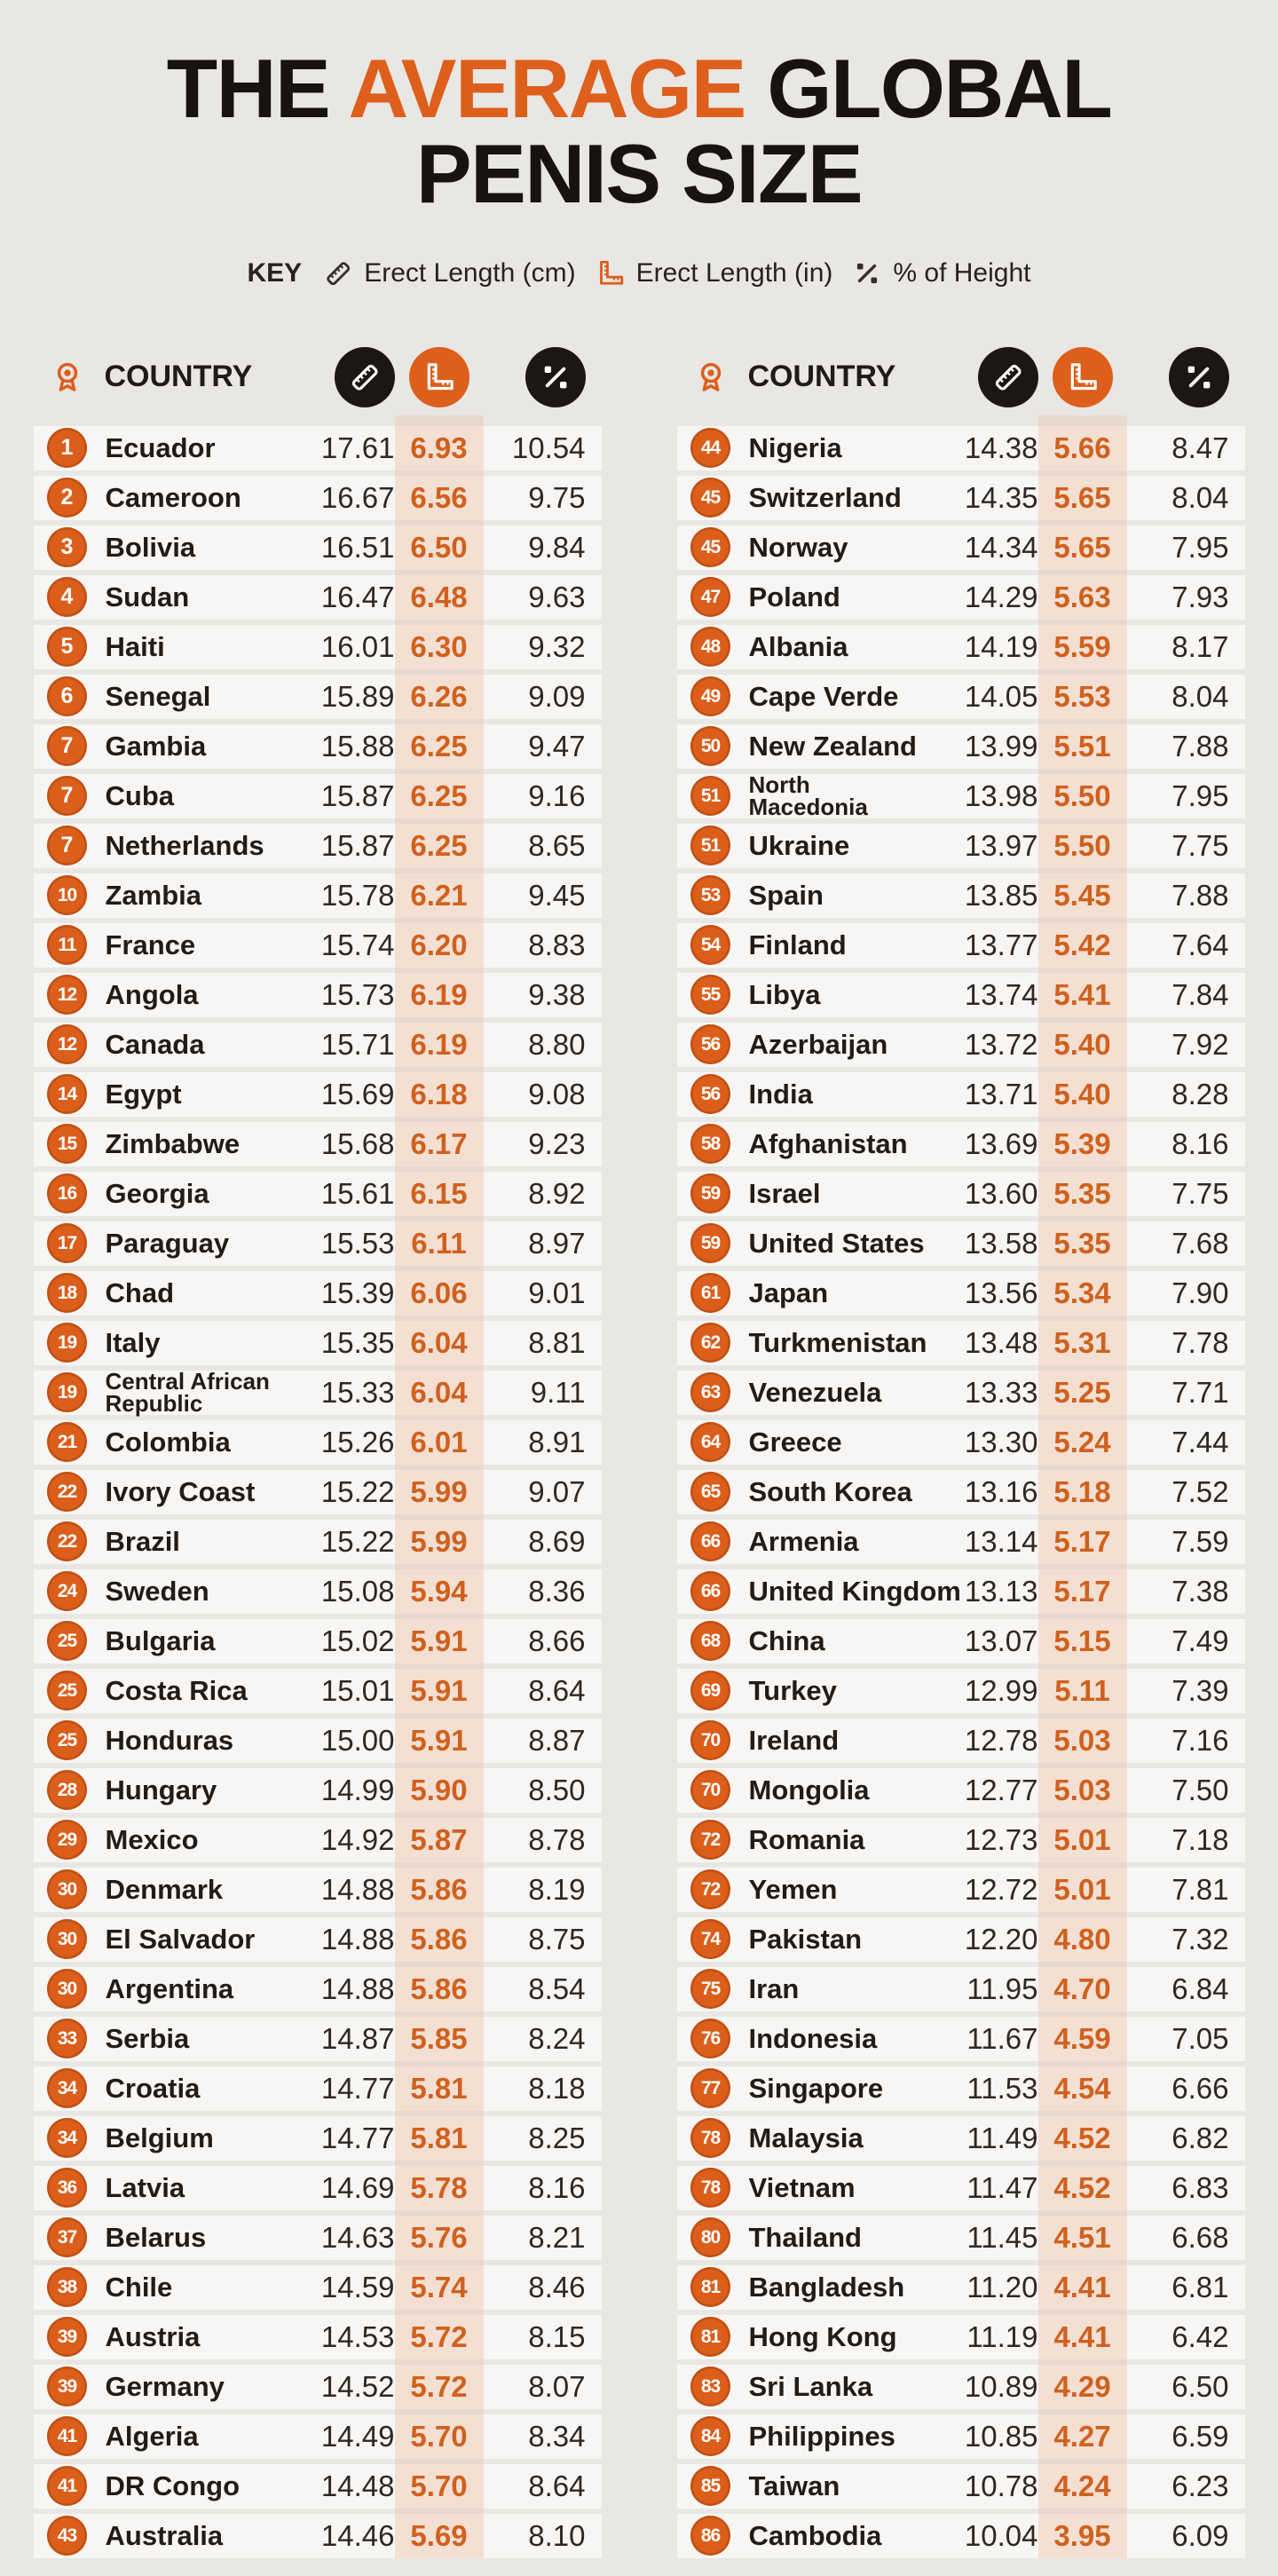 The height and width of the screenshot is (2576, 1278). Describe the element at coordinates (157, 1591) in the screenshot. I see `country-name: Sweden` at that location.